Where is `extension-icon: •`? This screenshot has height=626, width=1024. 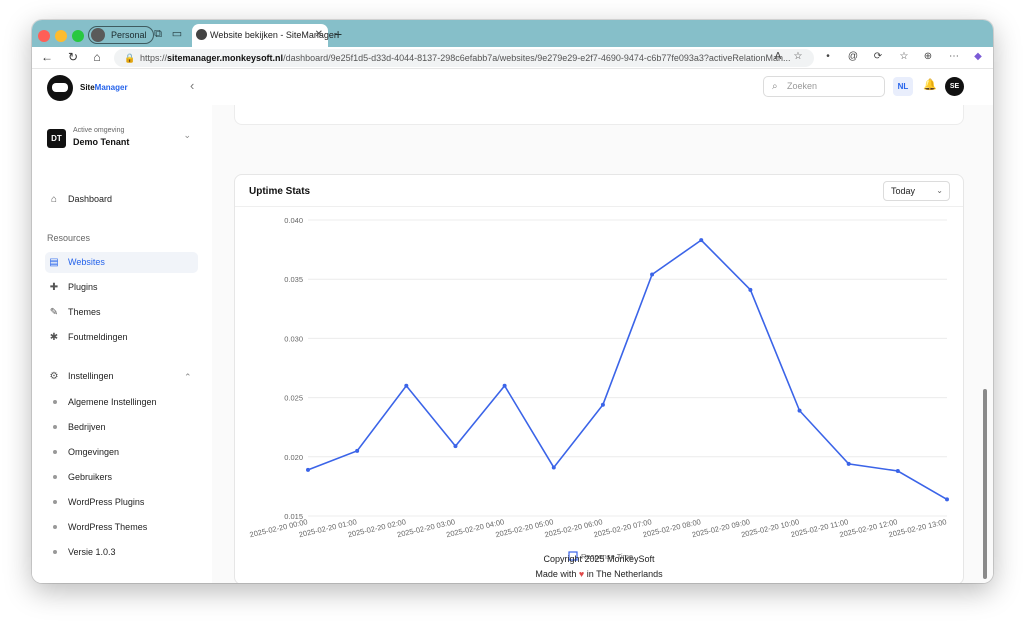 extension-icon: • is located at coordinates (828, 56).